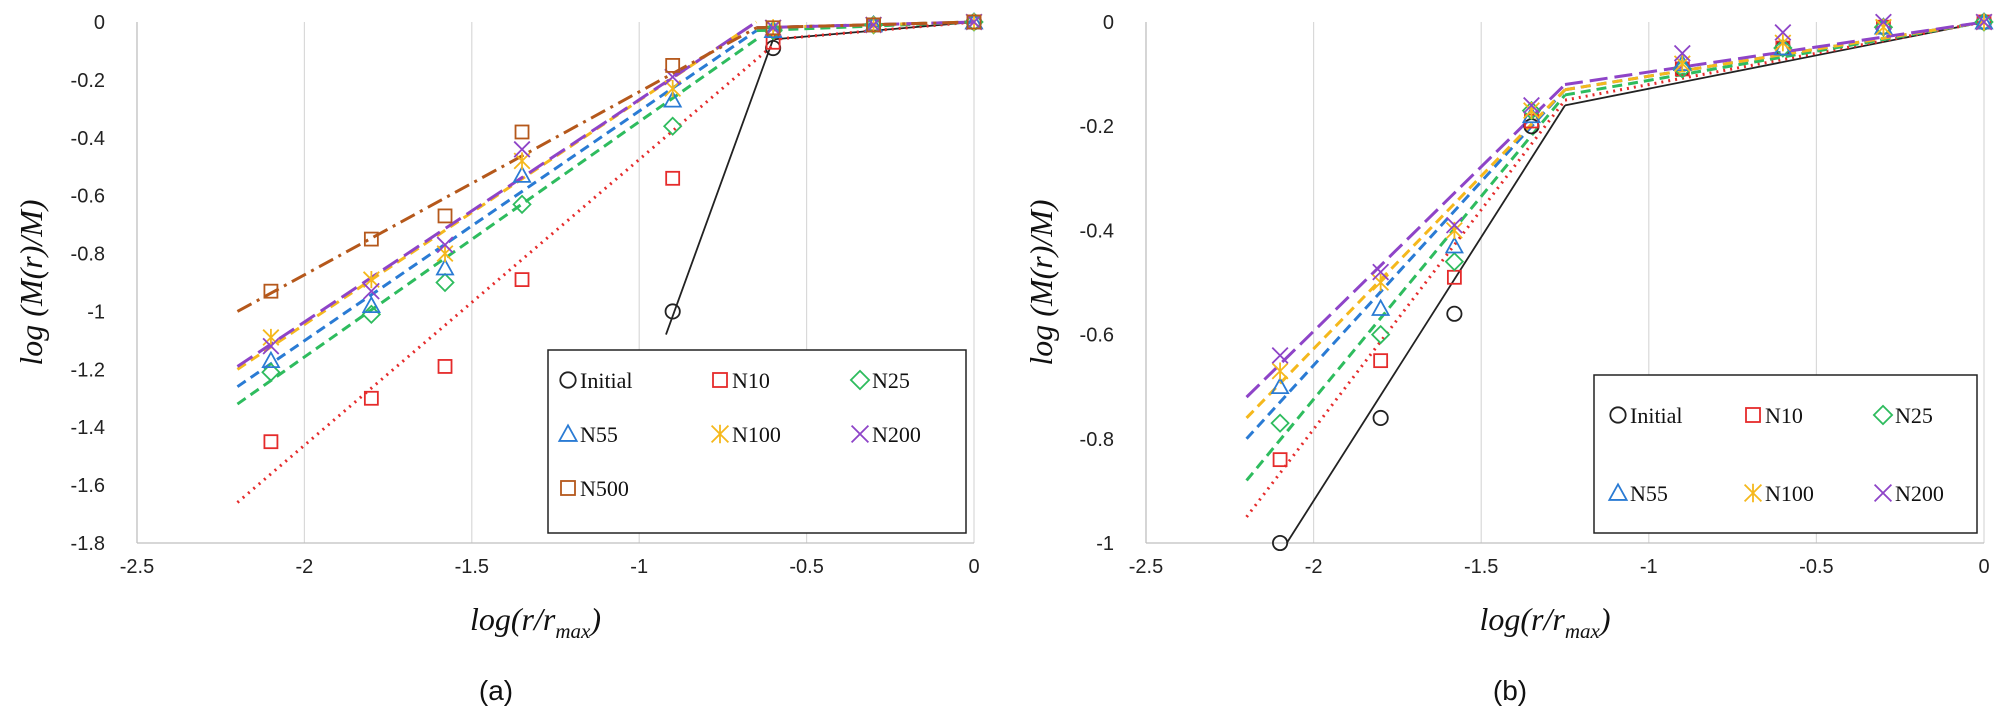 Image resolution: width=2008 pixels, height=710 pixels. I want to click on x-tick-label: -1.5, so click(1481, 567).